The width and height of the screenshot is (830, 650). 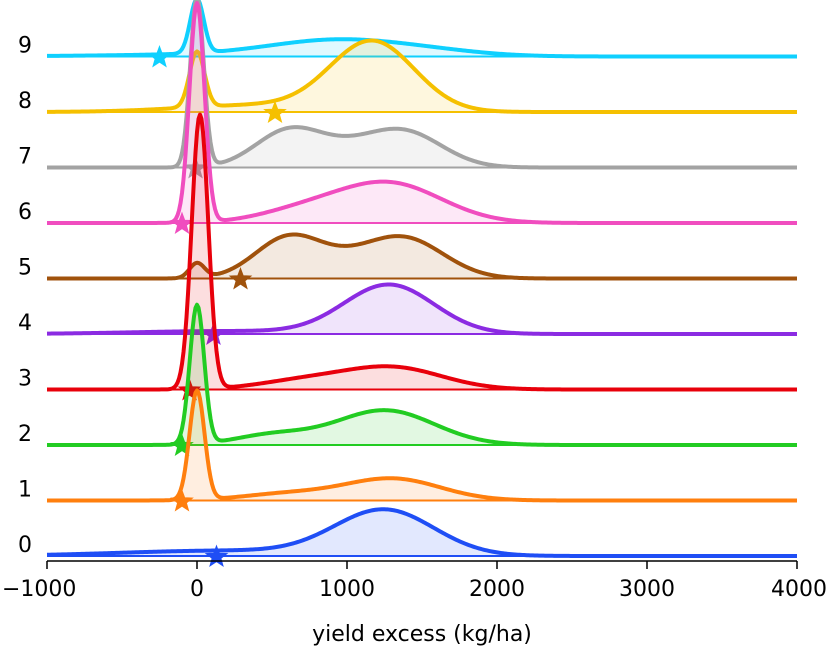 I want to click on row-label-6: 6, so click(x=25, y=212).